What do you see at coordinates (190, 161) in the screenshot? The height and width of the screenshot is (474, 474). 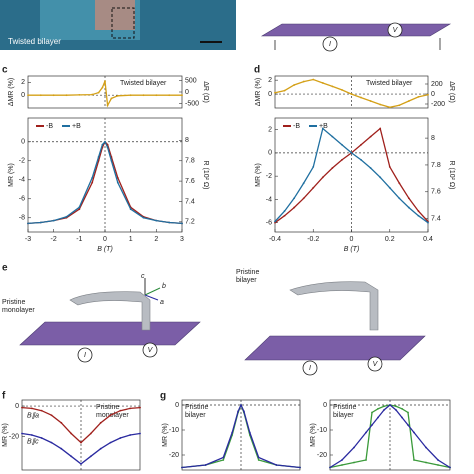 I see `y2-tick-label: 7.8` at bounding box center [190, 161].